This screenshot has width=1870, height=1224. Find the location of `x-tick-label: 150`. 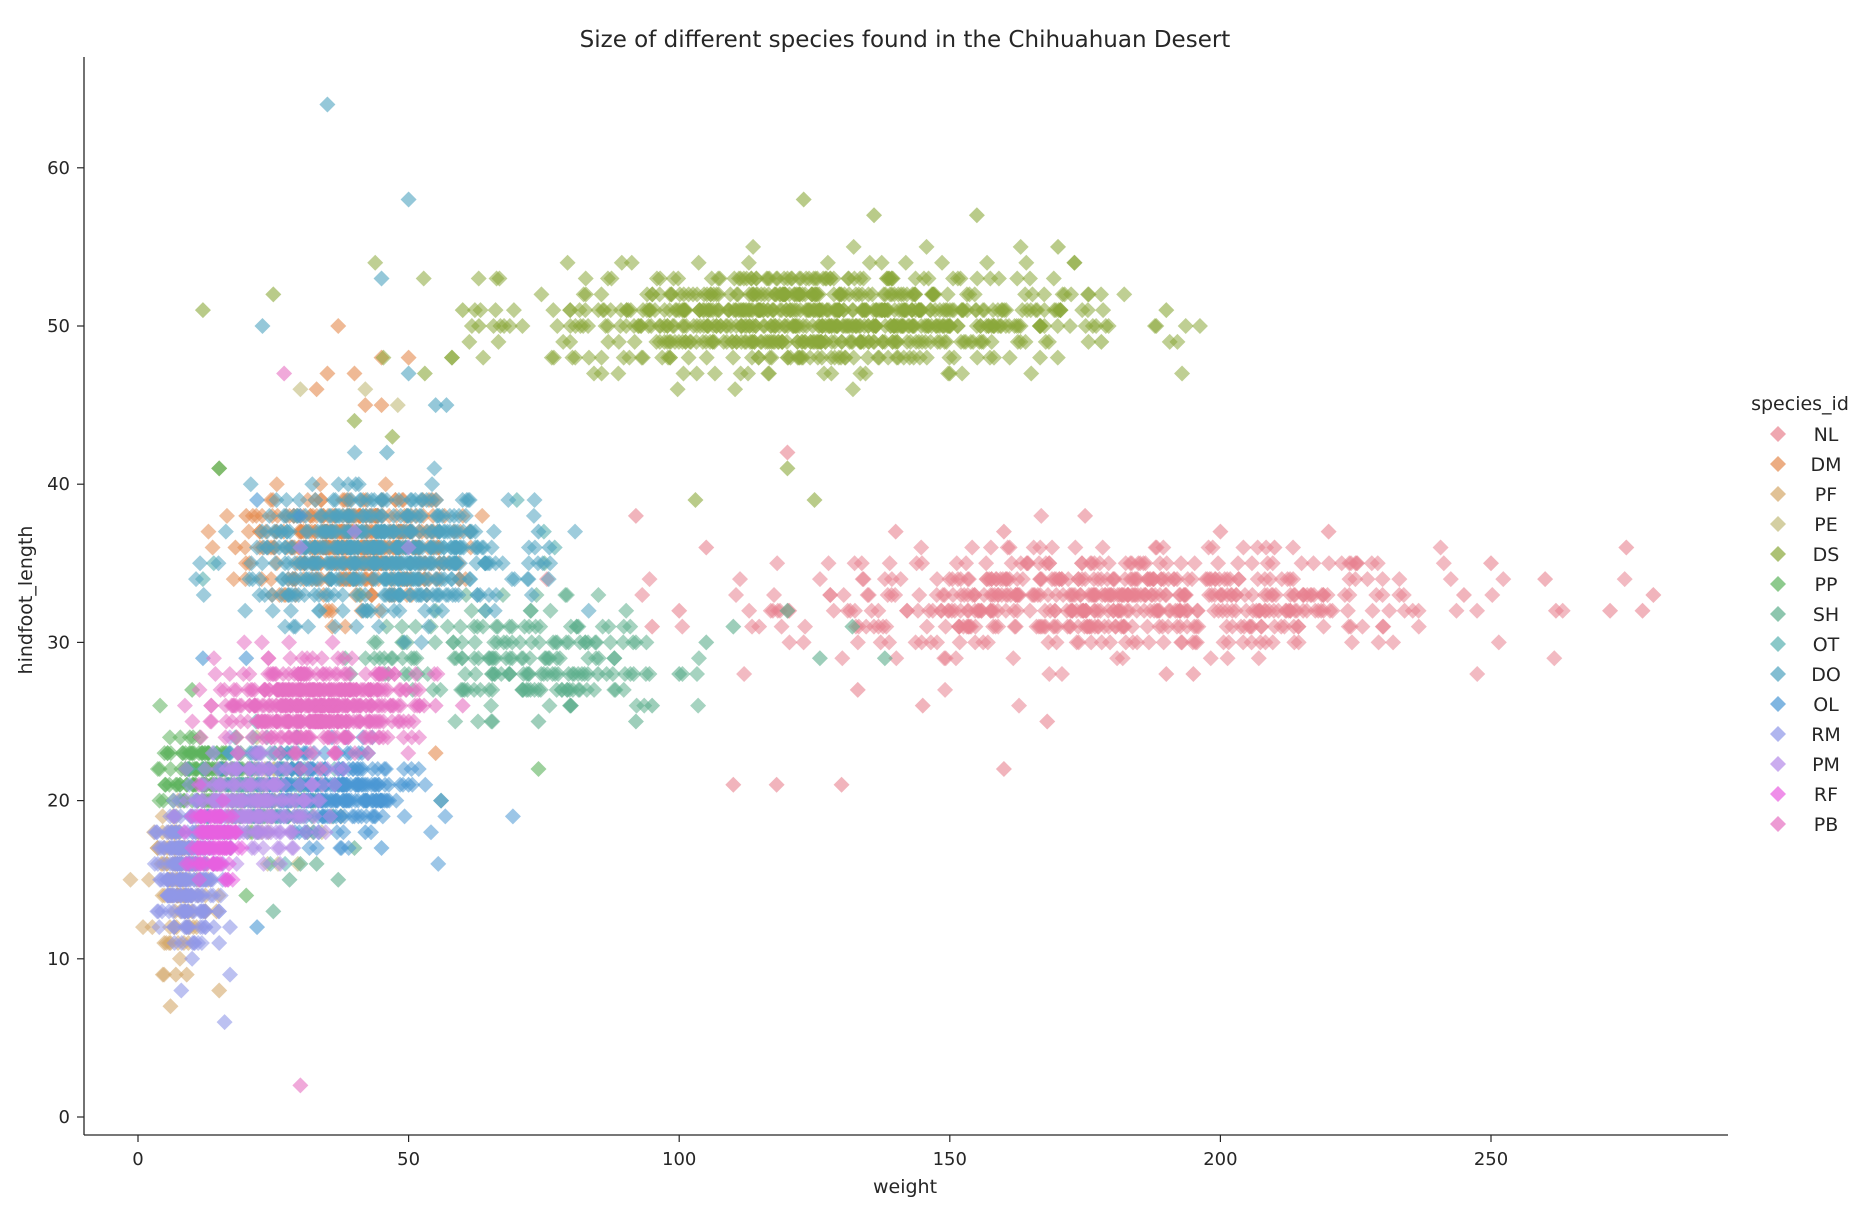

x-tick-label: 150 is located at coordinates (950, 1159).